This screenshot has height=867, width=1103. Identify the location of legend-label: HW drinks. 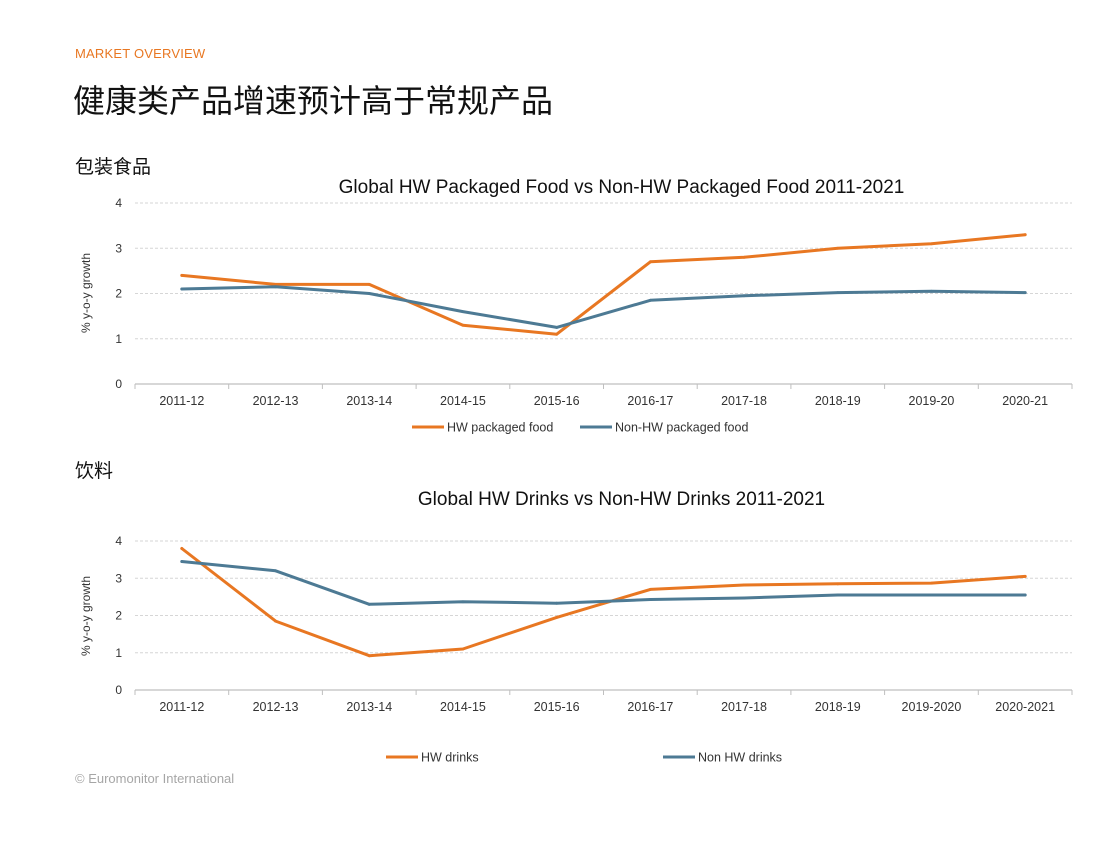
(450, 758).